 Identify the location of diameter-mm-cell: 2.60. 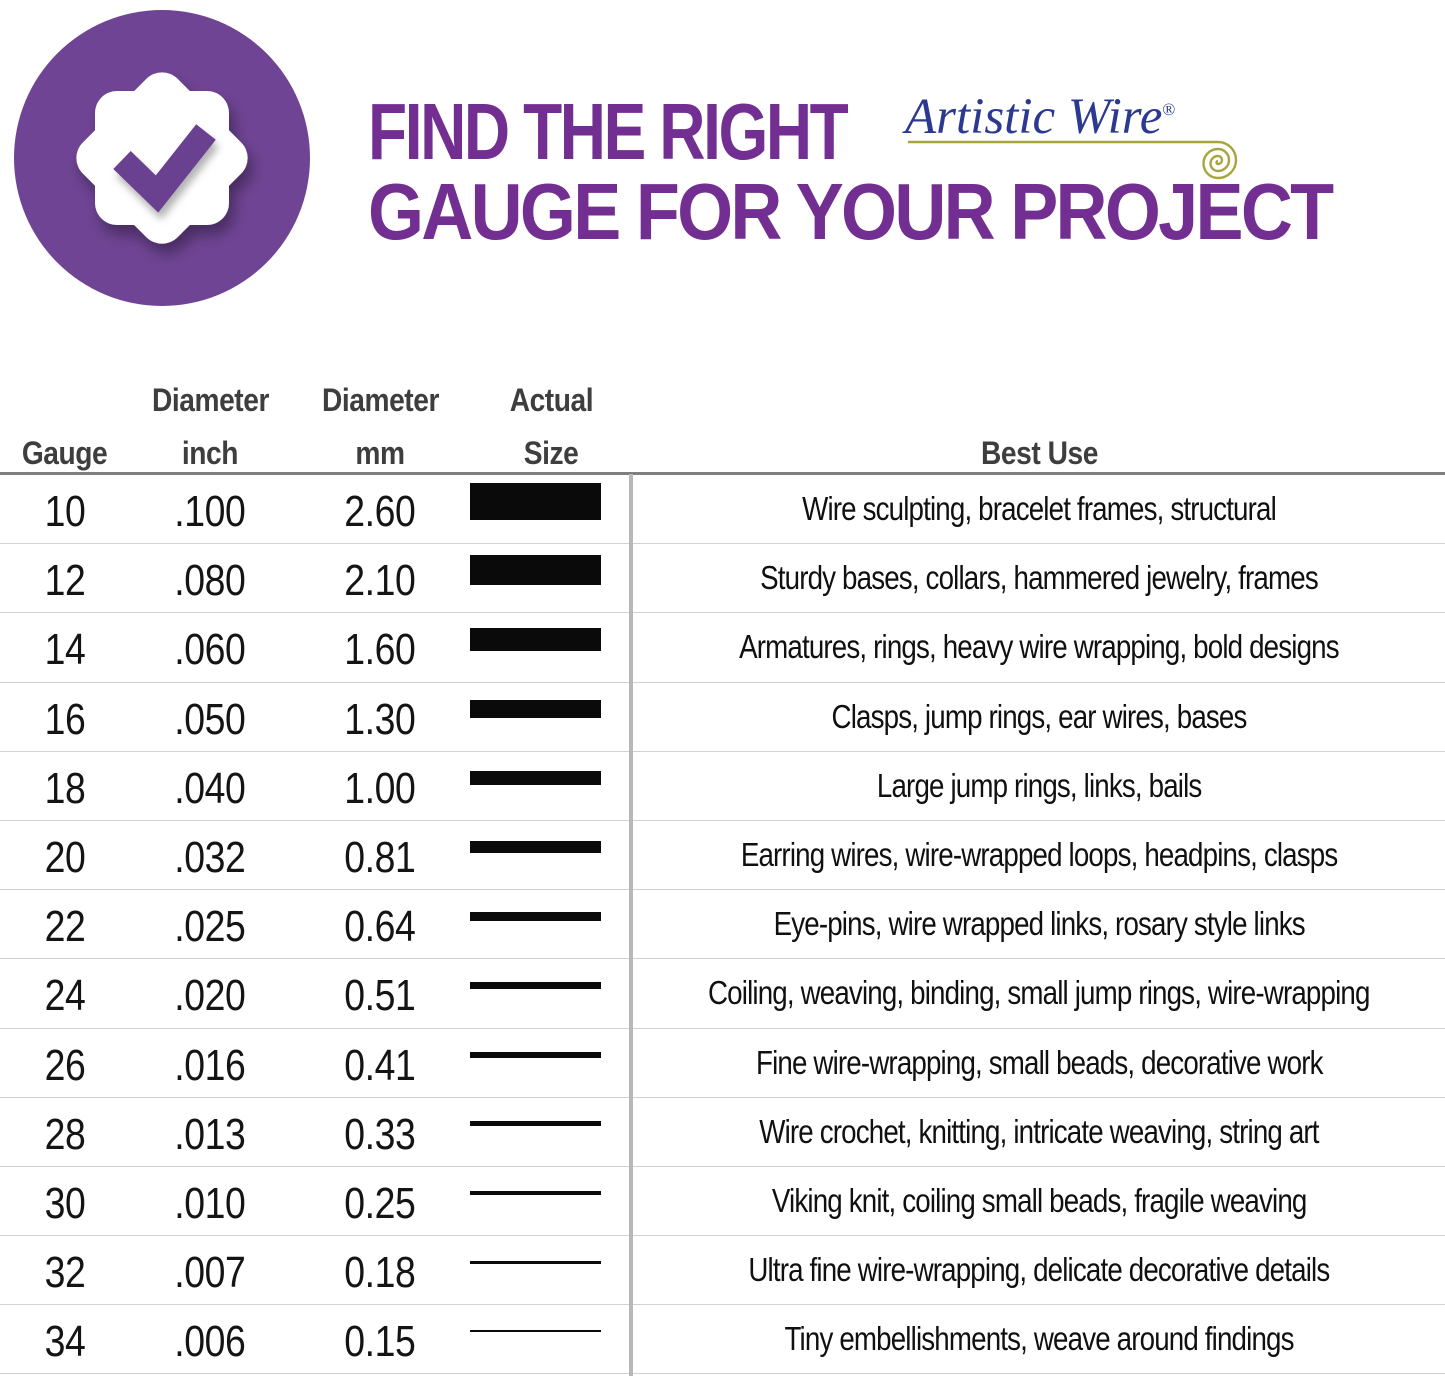
(380, 509).